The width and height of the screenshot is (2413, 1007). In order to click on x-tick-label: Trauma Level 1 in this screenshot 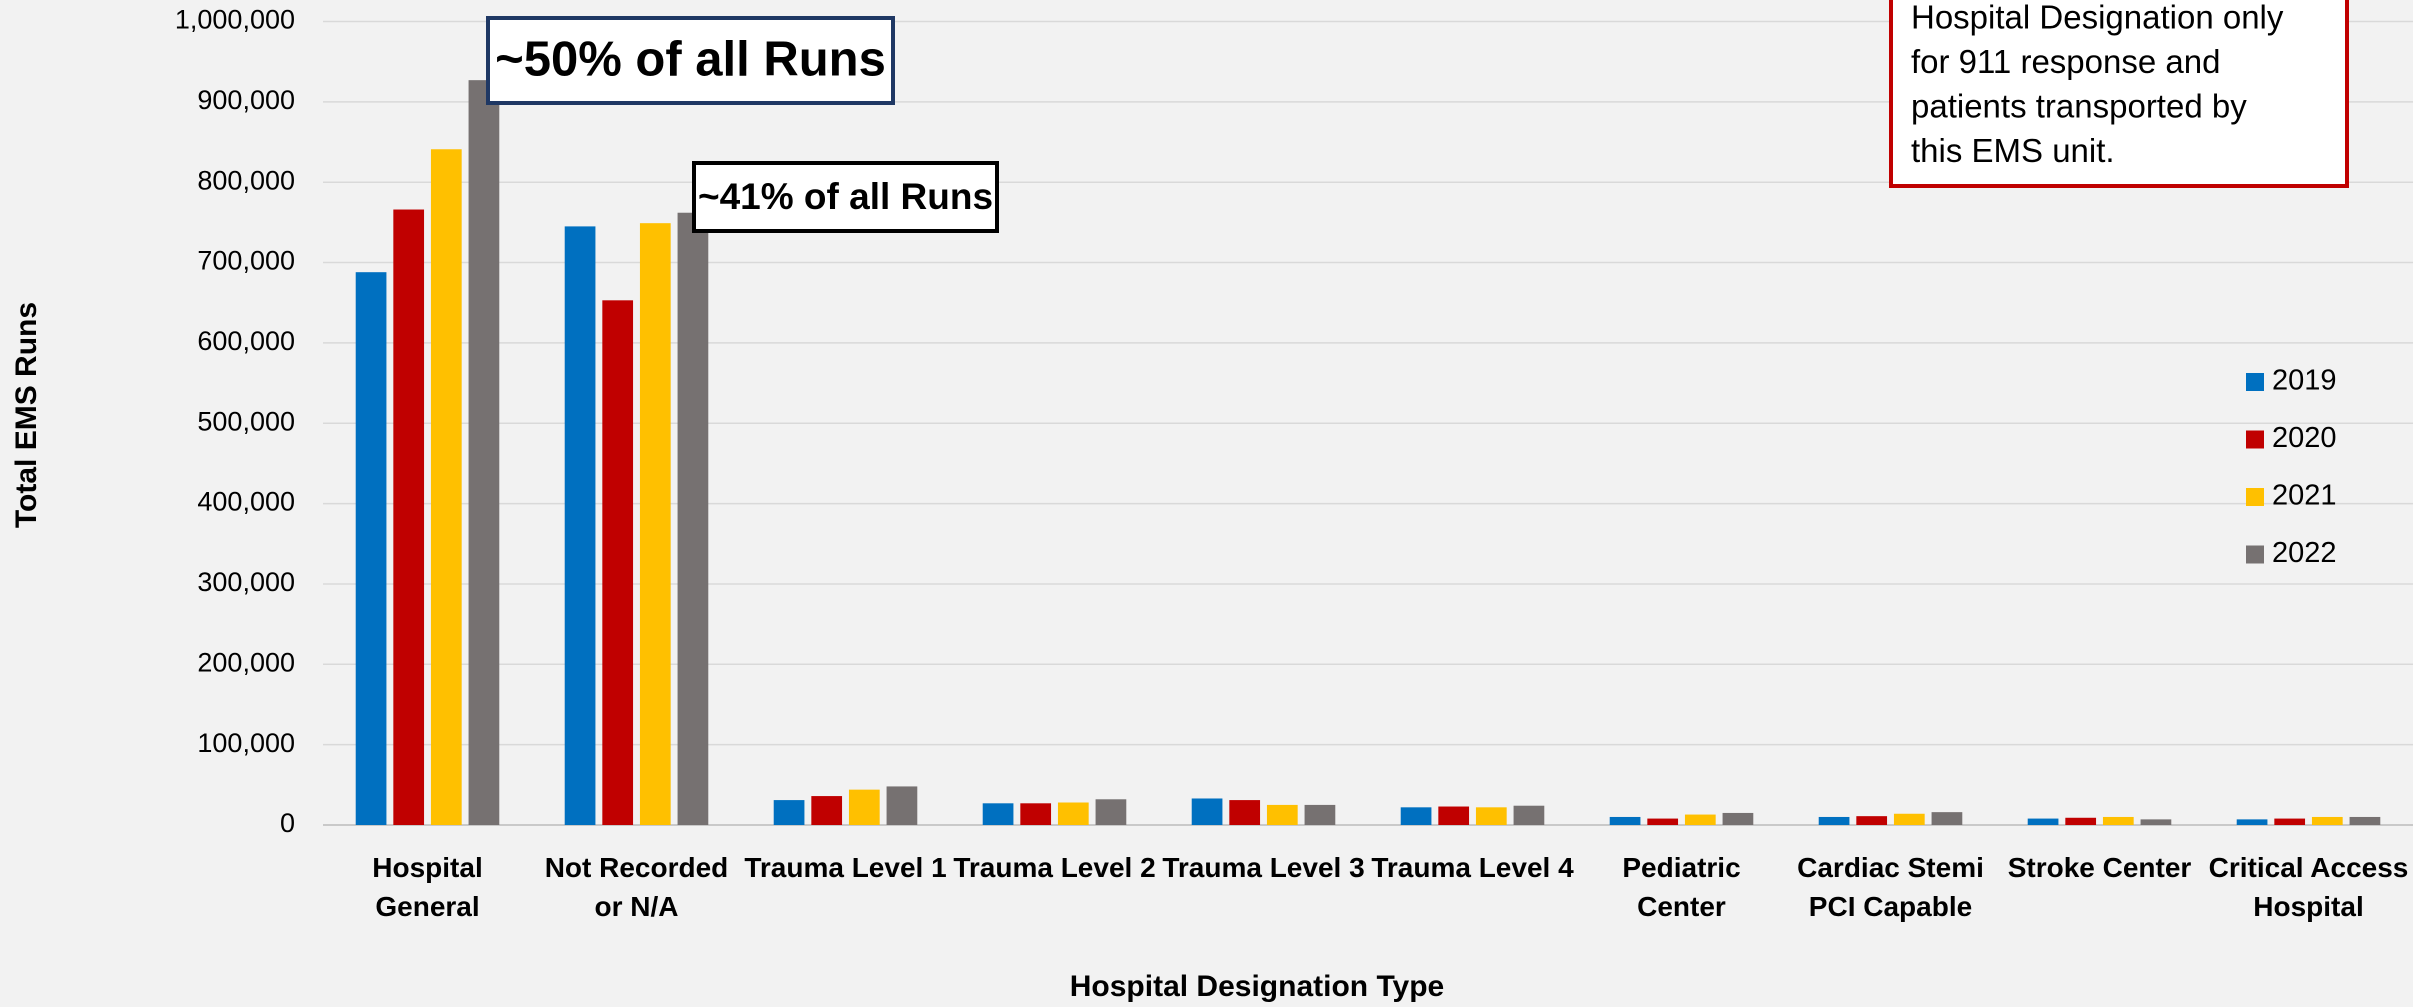, I will do `click(845, 867)`.